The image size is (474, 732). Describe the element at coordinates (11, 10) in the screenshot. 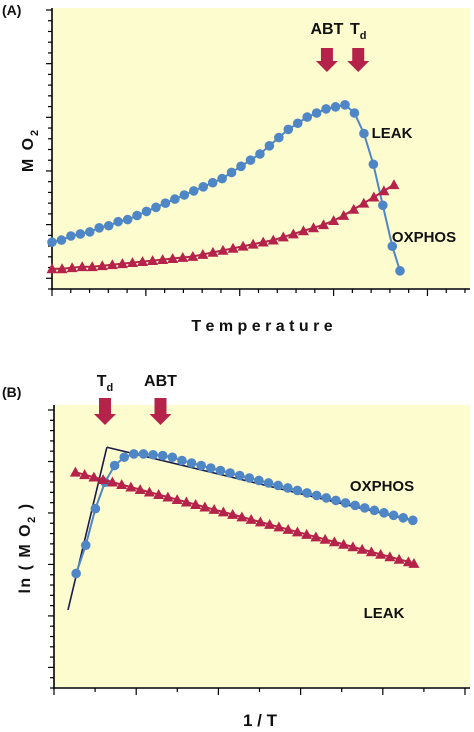

I see `panel-a-label: (A)` at that location.